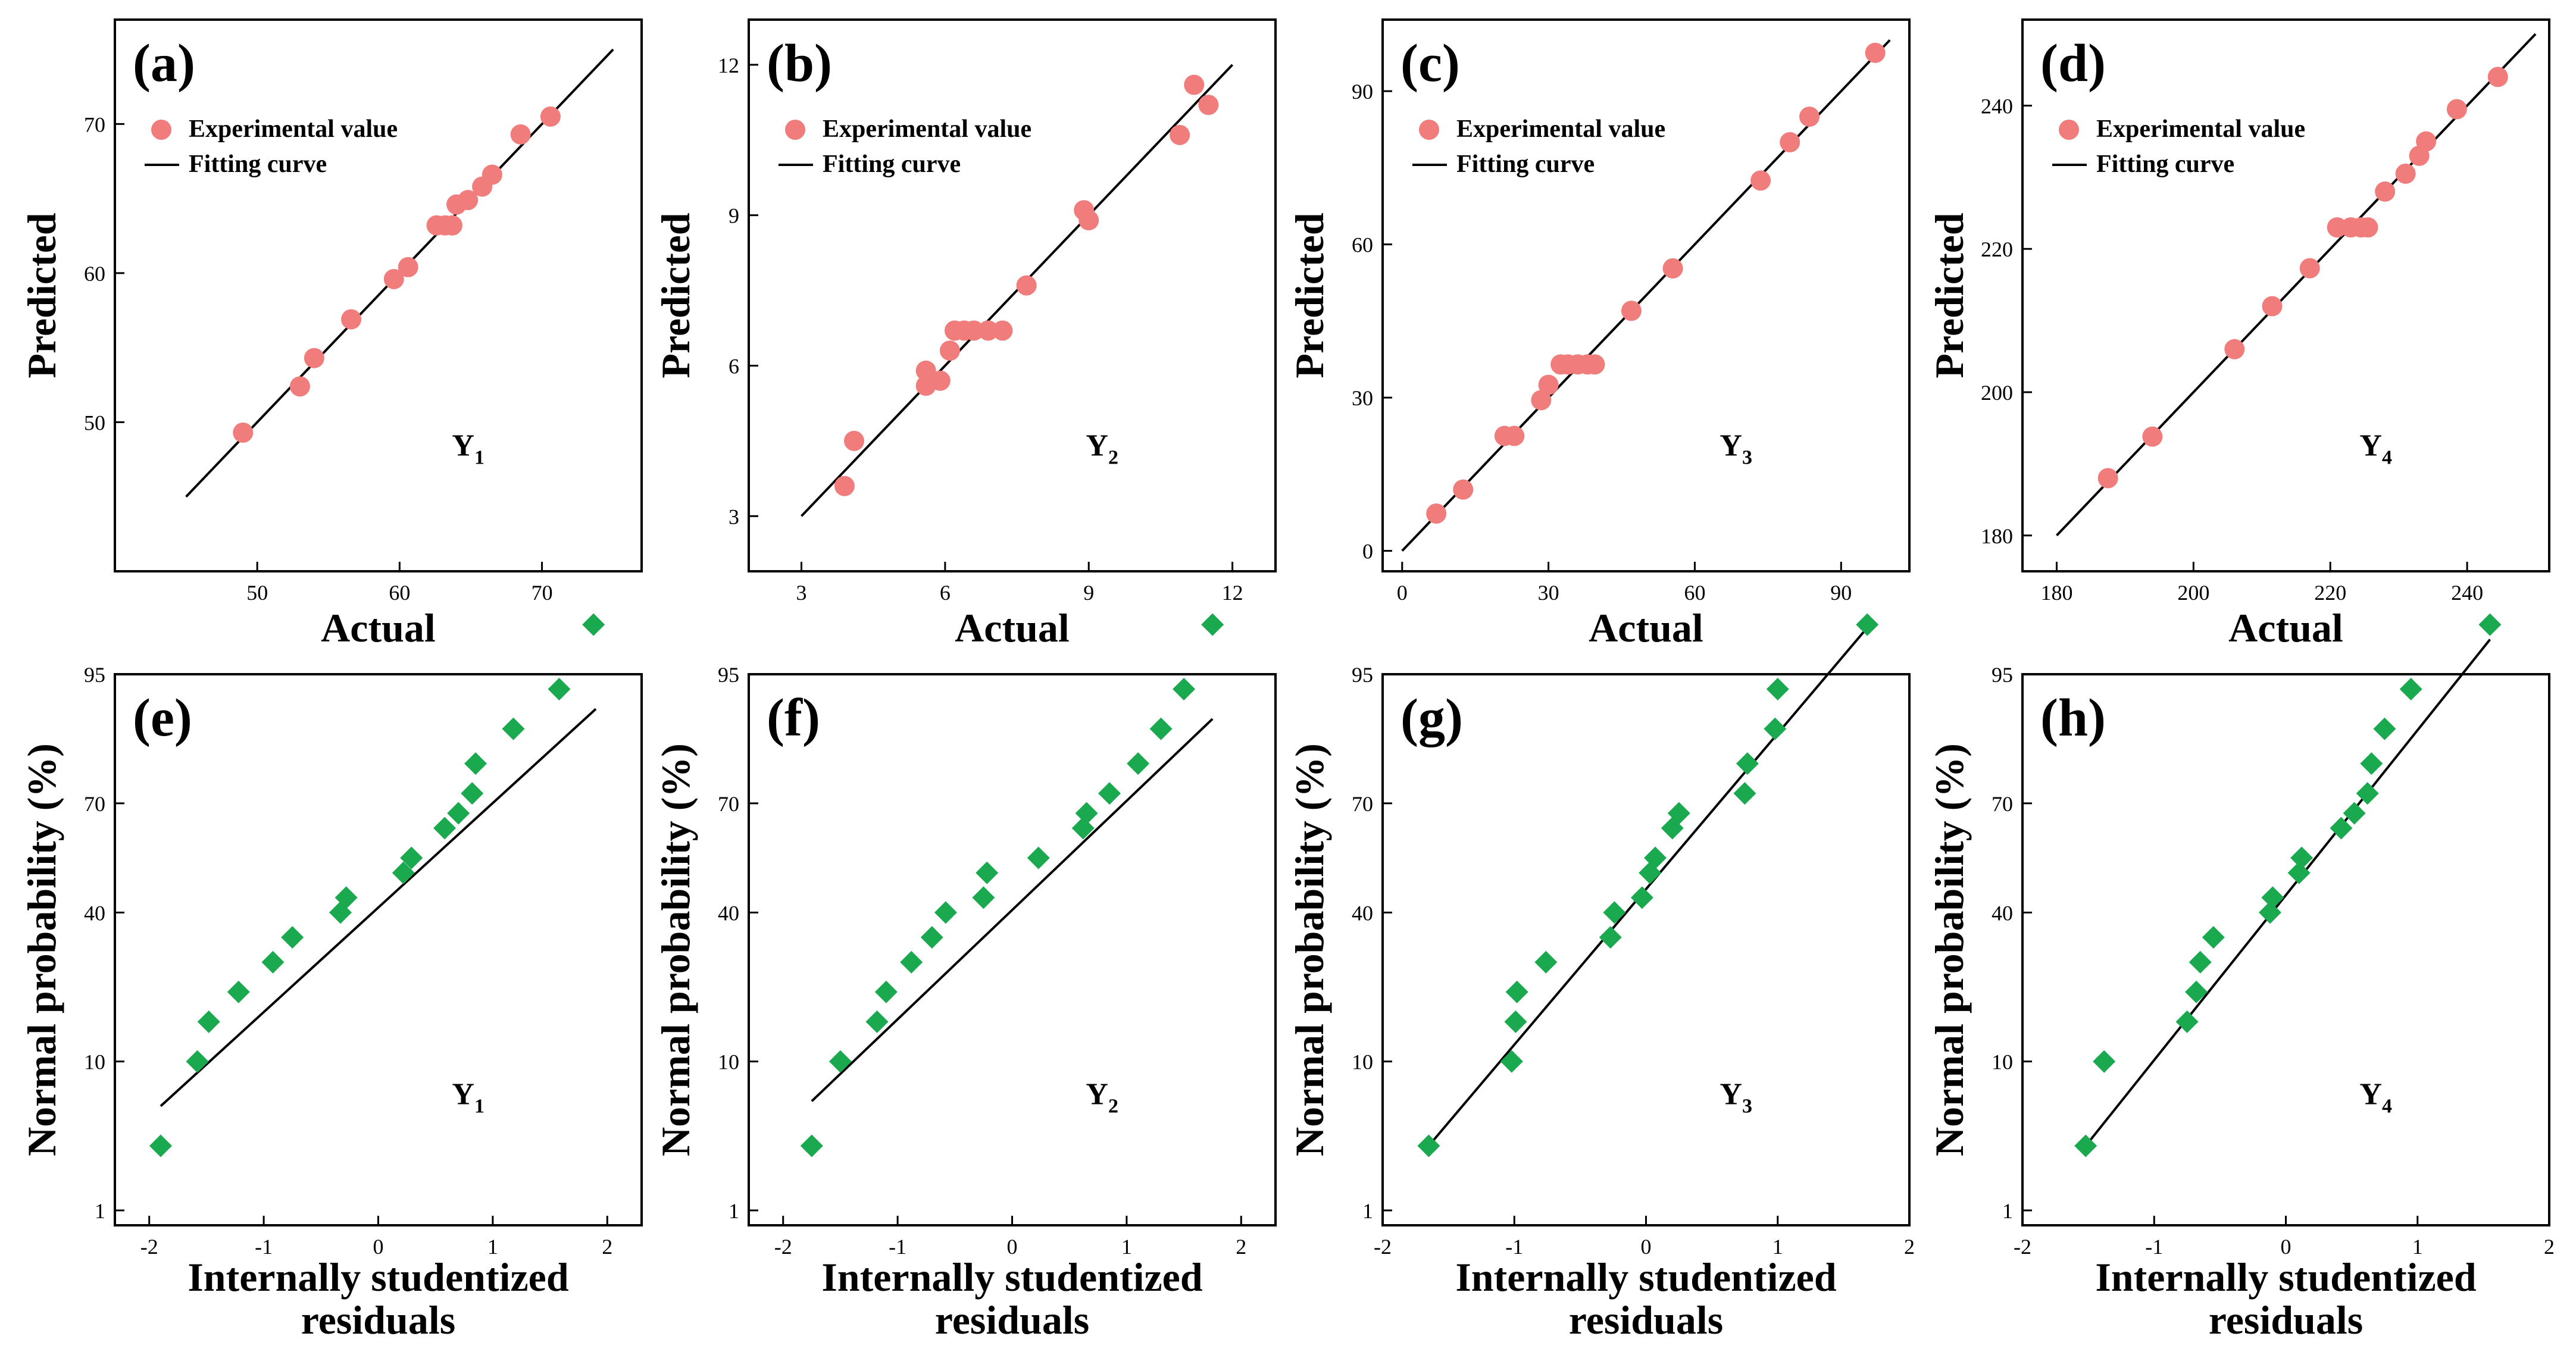 The image size is (2576, 1358). What do you see at coordinates (1841, 593) in the screenshot?
I see `x-tick-label: 90` at bounding box center [1841, 593].